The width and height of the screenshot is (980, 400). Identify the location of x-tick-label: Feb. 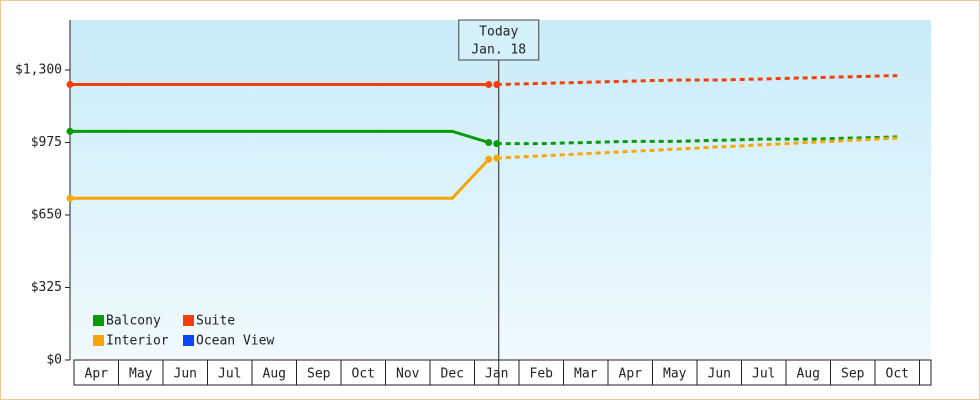
(542, 374).